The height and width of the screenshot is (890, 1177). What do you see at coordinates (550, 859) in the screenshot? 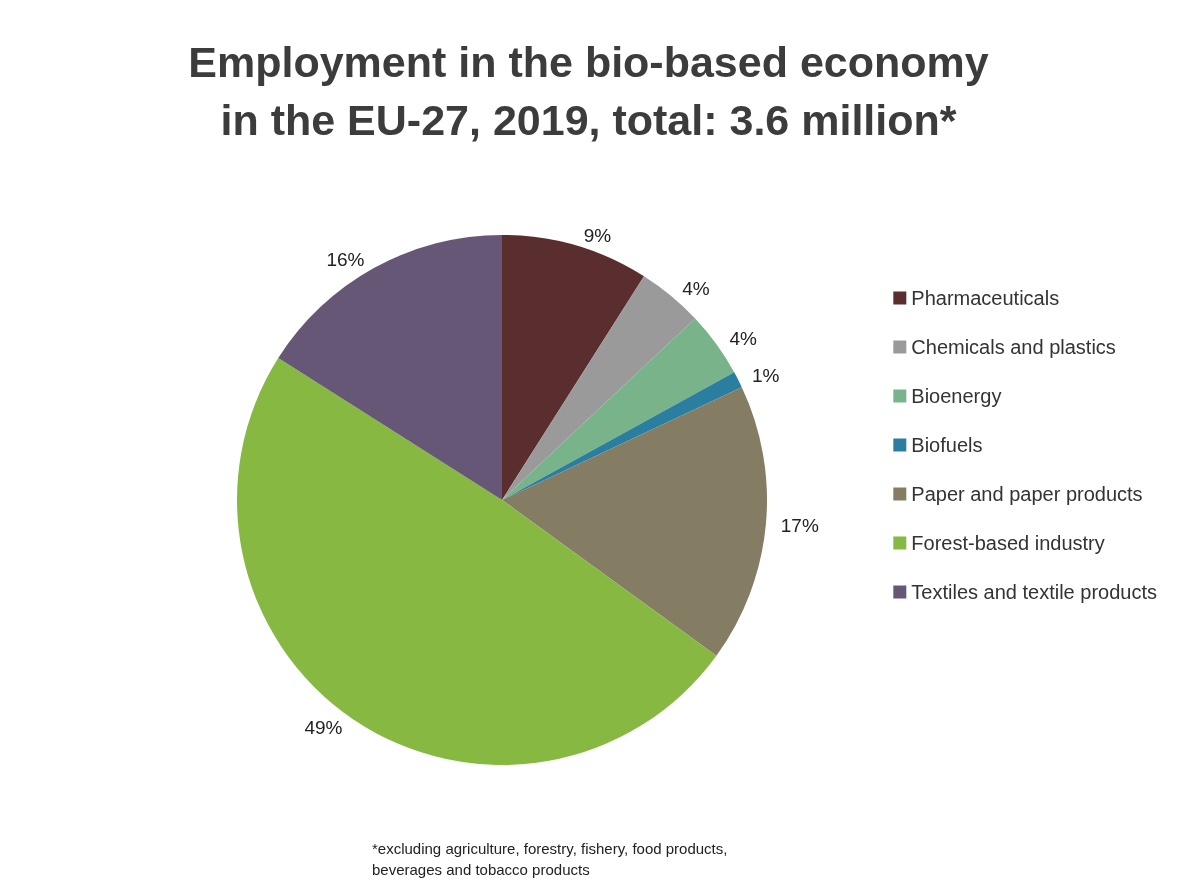
I see `text: *excluding agriculture, forestry, fishery, food products, beverages and tobacco products` at bounding box center [550, 859].